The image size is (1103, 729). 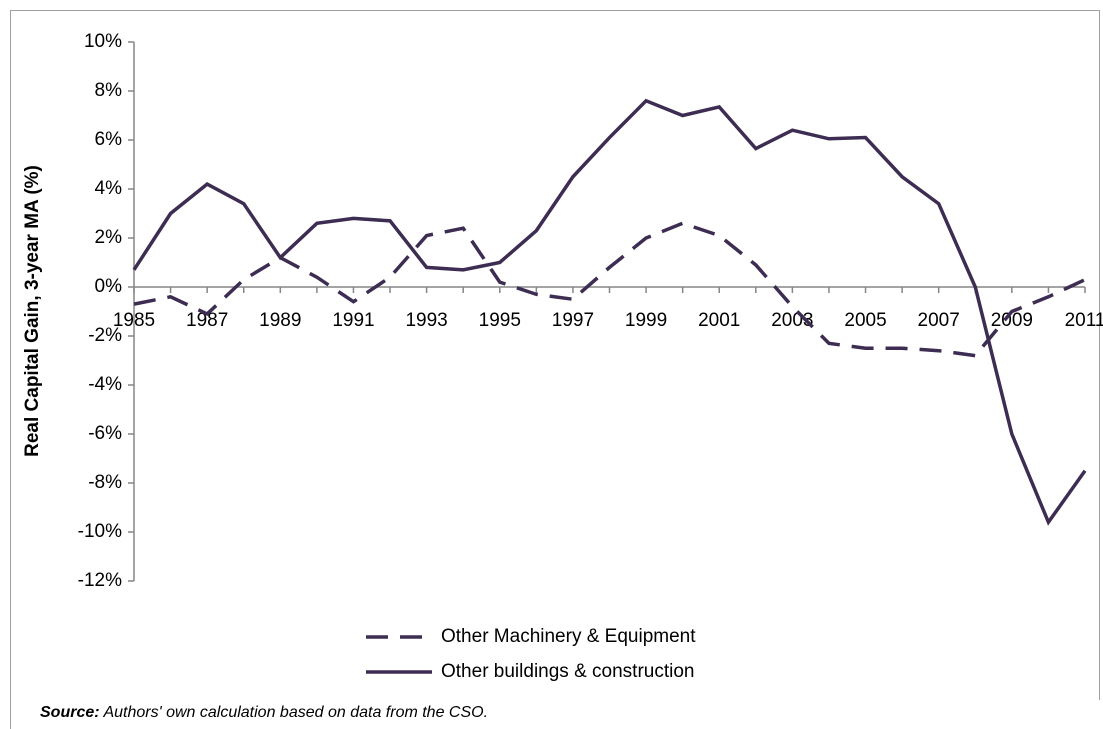 I want to click on x-tick-label: 1997, so click(x=573, y=320).